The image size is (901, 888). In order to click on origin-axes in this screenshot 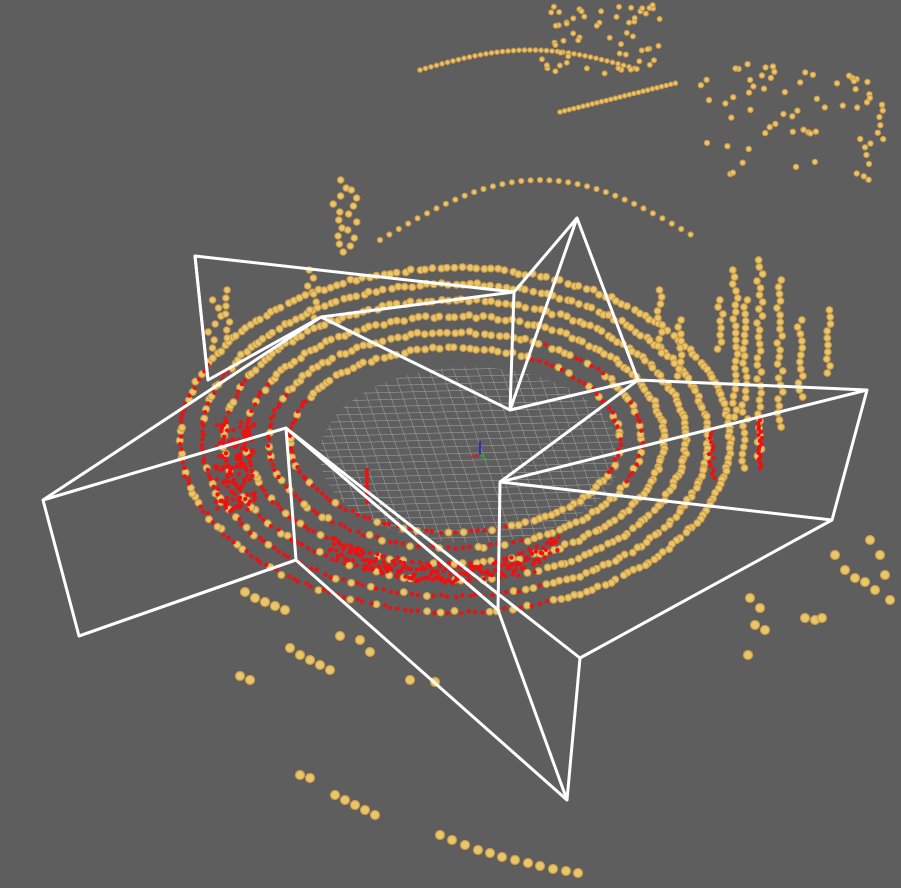, I will do `click(478, 450)`.